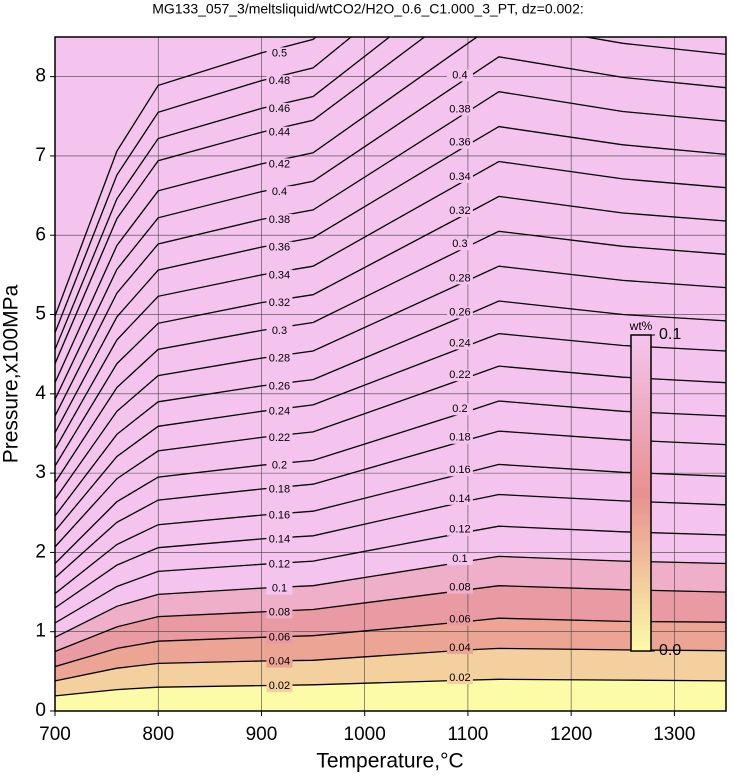  Describe the element at coordinates (571, 734) in the screenshot. I see `x-tick-label: 1200` at that location.